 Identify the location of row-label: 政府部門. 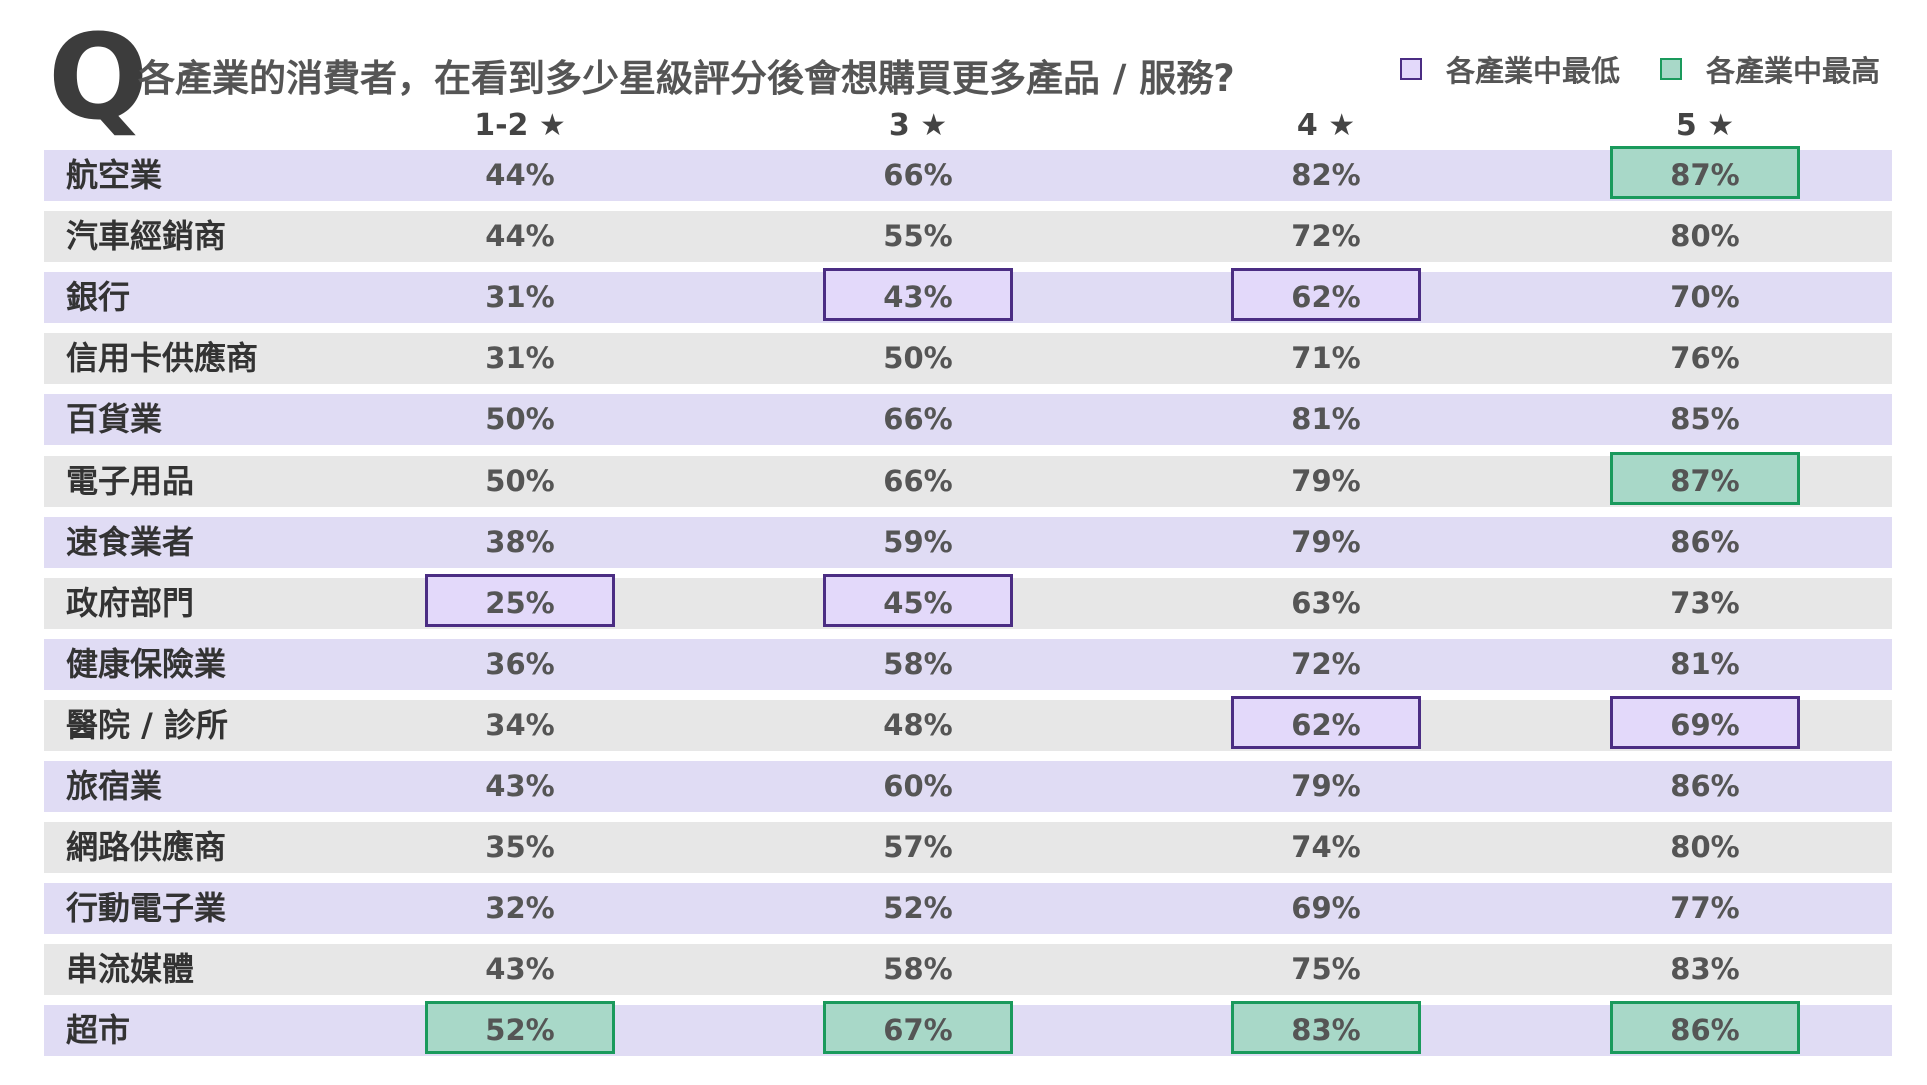
(130, 603).